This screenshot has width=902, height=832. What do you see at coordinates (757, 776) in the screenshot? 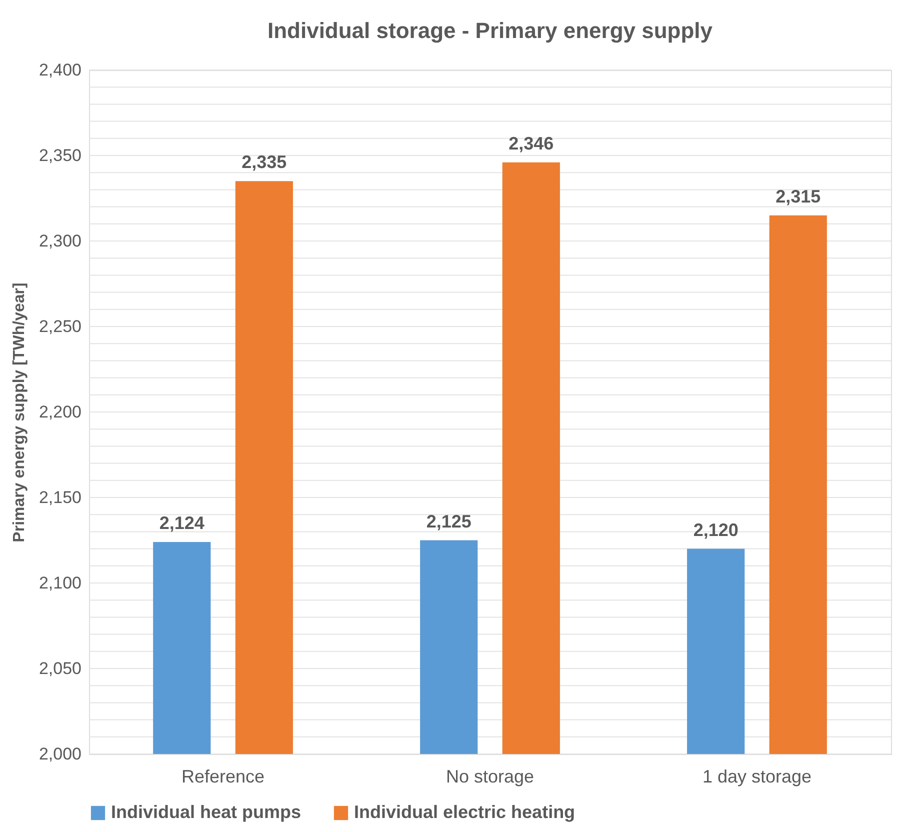
I see `x-tick-label: 1 day storage` at bounding box center [757, 776].